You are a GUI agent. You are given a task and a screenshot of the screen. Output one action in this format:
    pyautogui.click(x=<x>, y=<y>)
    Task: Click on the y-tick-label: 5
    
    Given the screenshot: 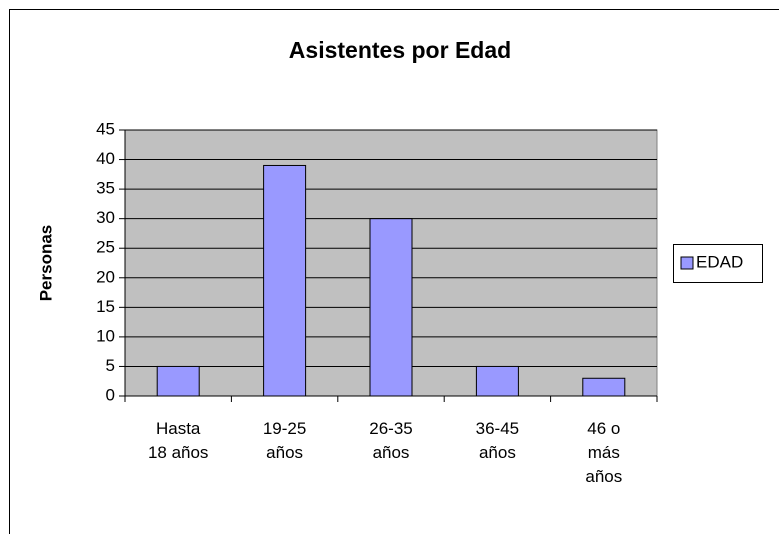 What is the action you would take?
    pyautogui.click(x=110, y=365)
    